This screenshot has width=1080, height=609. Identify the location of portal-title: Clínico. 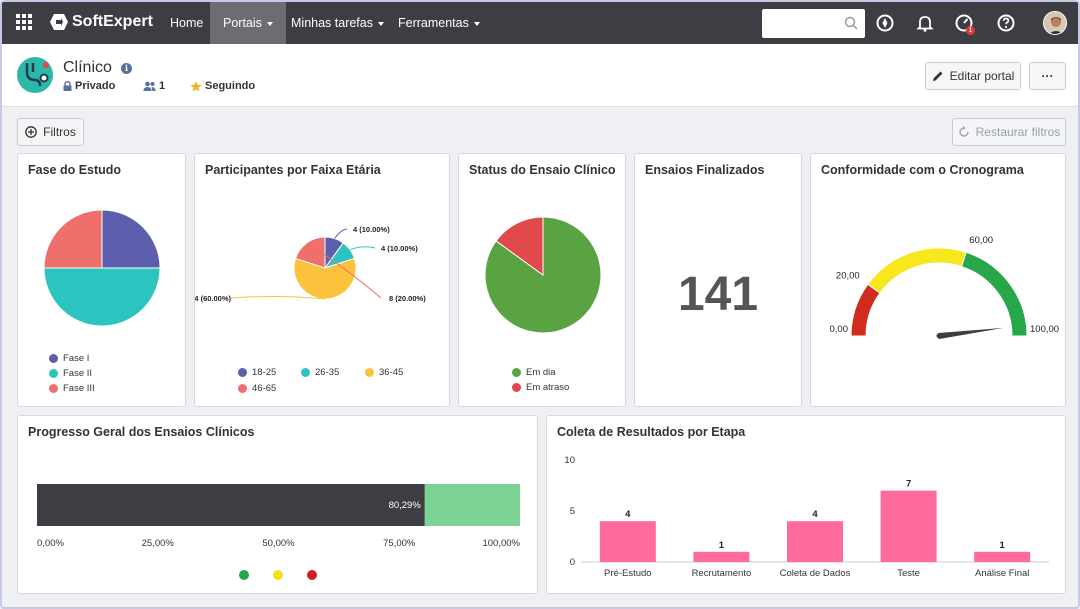
(87, 67).